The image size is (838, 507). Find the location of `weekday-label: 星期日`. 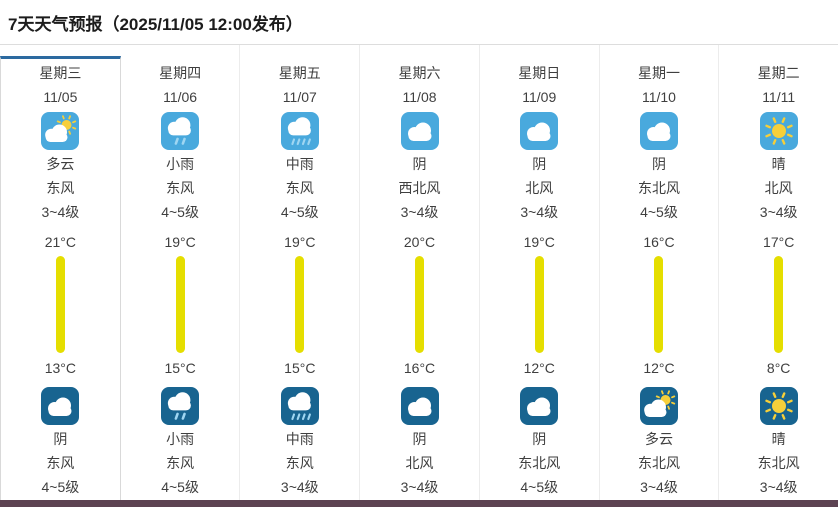

weekday-label: 星期日 is located at coordinates (539, 73).